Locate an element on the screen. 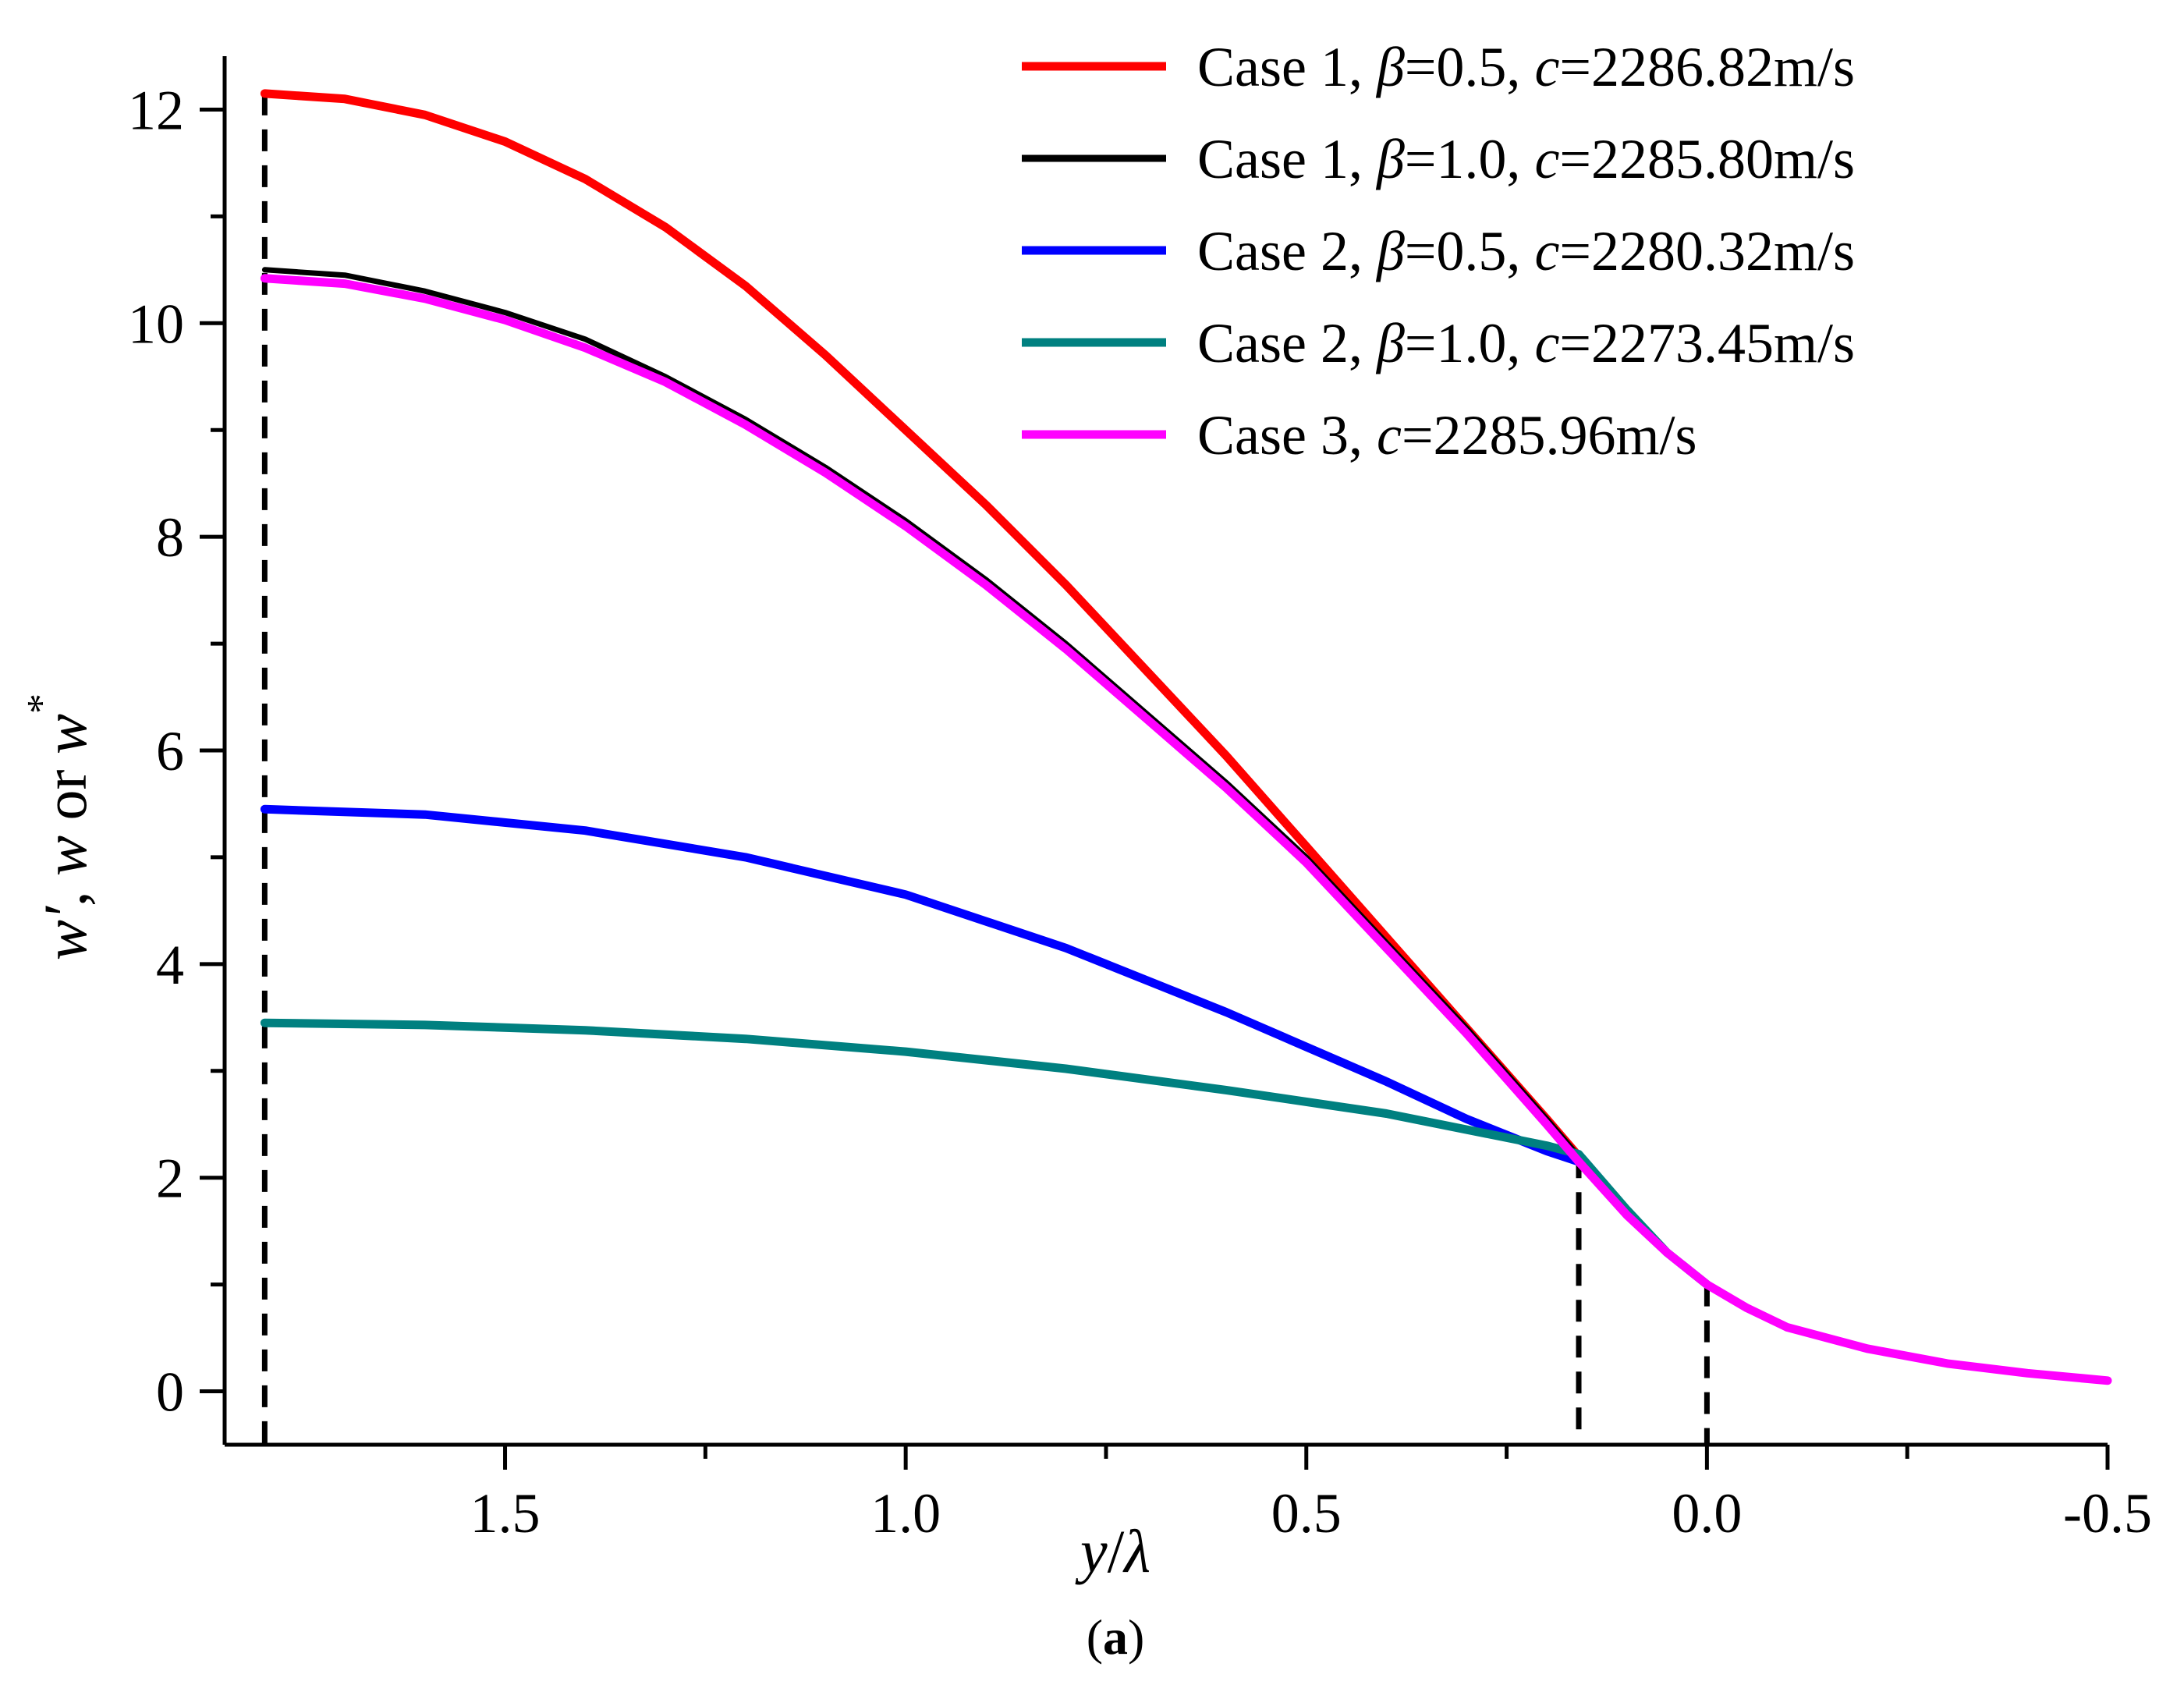 The image size is (2184, 1685). legend-label: Case 1, β=1.0, c=2285.80m/s is located at coordinates (1526, 159).